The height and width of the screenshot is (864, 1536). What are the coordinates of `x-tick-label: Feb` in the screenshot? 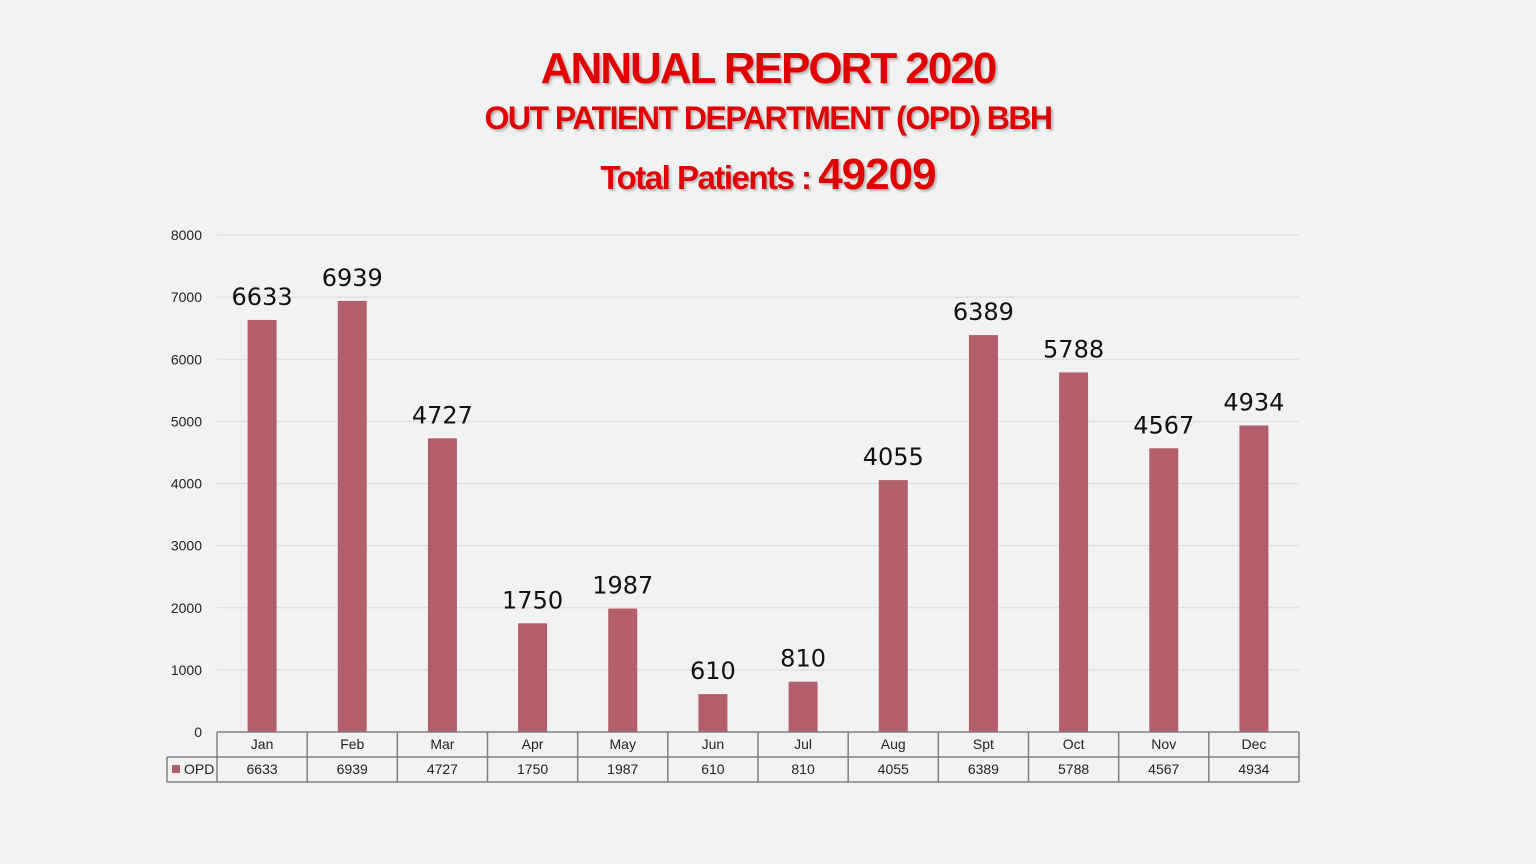 It's located at (352, 744).